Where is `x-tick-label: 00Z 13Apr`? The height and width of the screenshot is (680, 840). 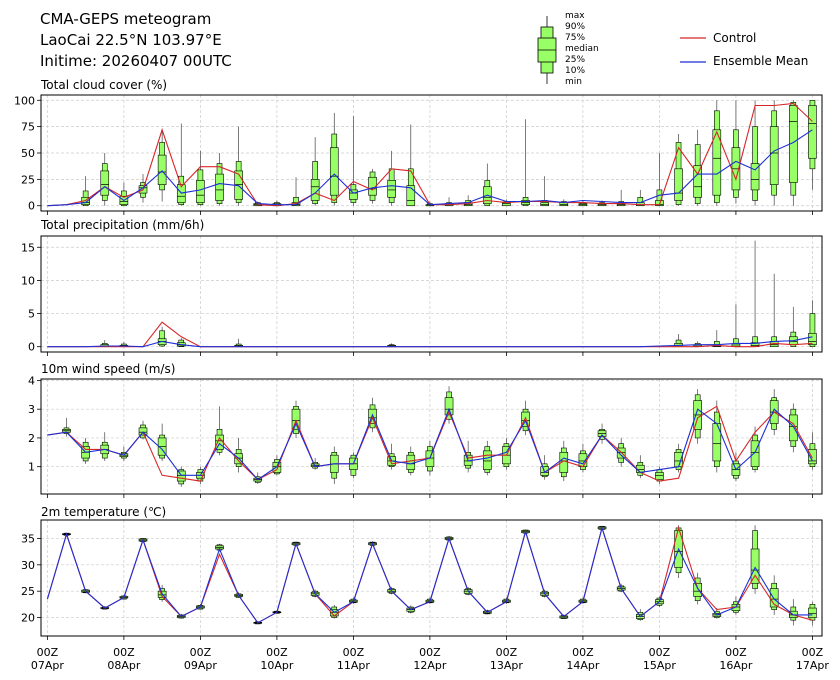 x-tick-label: 00Z 13Apr is located at coordinates (506, 659).